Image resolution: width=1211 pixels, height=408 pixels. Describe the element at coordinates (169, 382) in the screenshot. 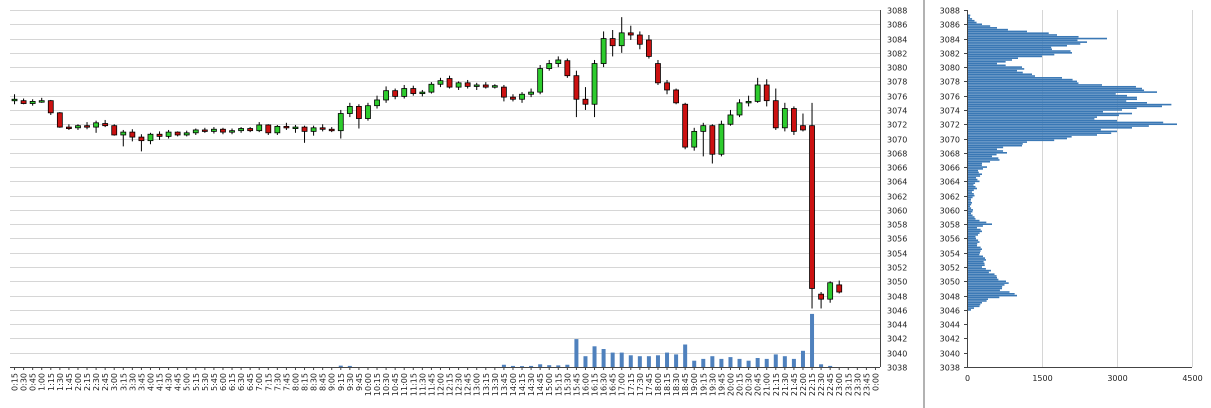

I see `x-tick-label: 4:30` at that location.